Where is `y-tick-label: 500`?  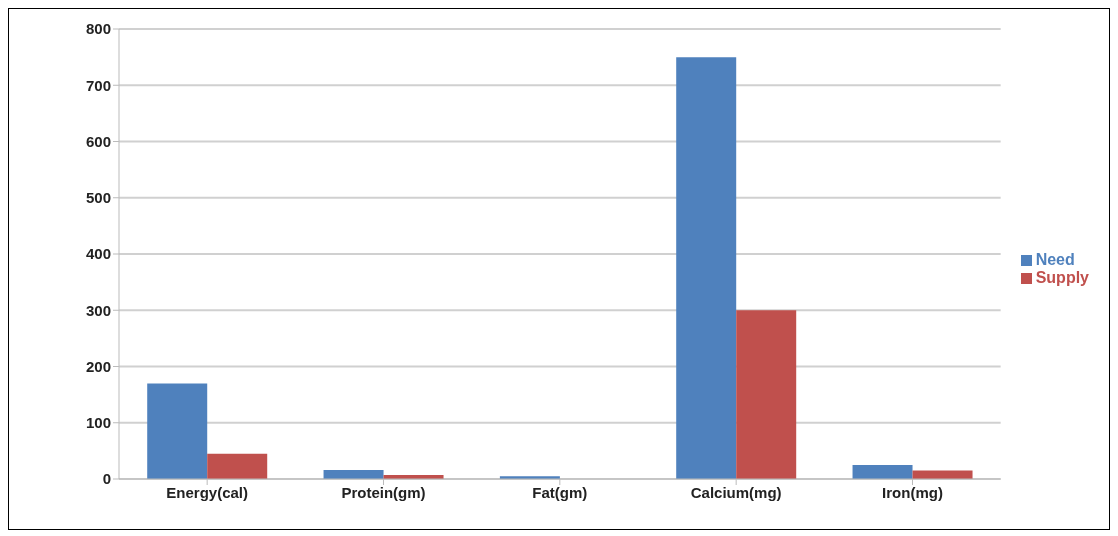 y-tick-label: 500 is located at coordinates (98, 198).